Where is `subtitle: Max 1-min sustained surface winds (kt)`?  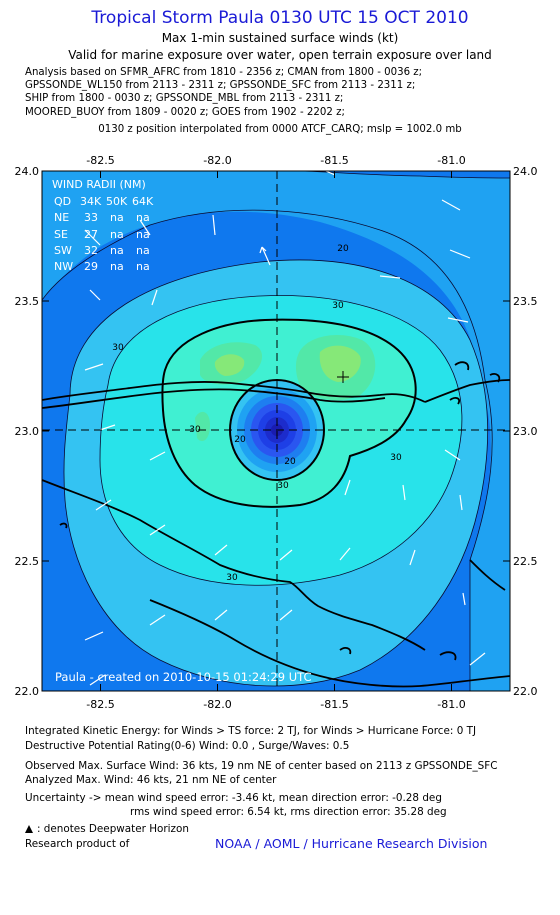
subtitle: Max 1-min sustained surface winds (kt) is located at coordinates (280, 38).